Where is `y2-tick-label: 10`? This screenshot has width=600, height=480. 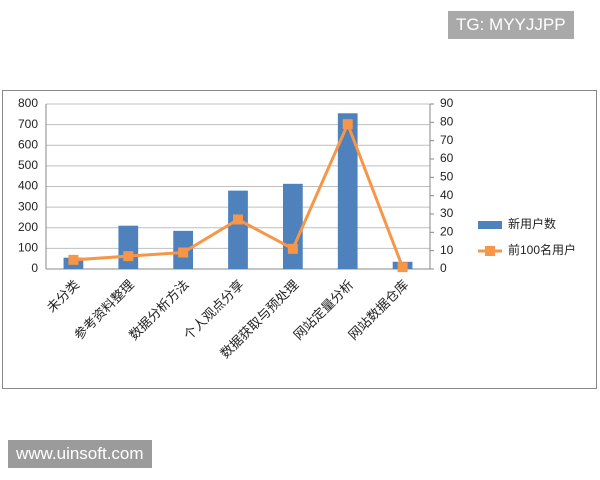
y2-tick-label: 10 is located at coordinates (447, 250).